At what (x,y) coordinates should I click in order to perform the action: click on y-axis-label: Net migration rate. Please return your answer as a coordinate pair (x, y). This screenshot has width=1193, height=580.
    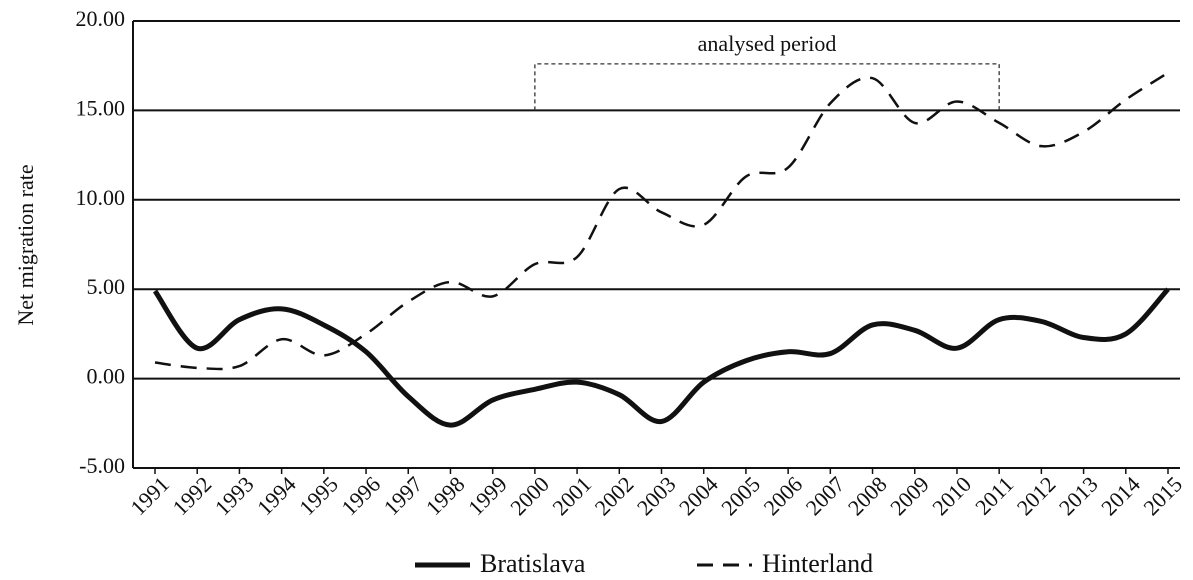
    Looking at the image, I should click on (25, 244).